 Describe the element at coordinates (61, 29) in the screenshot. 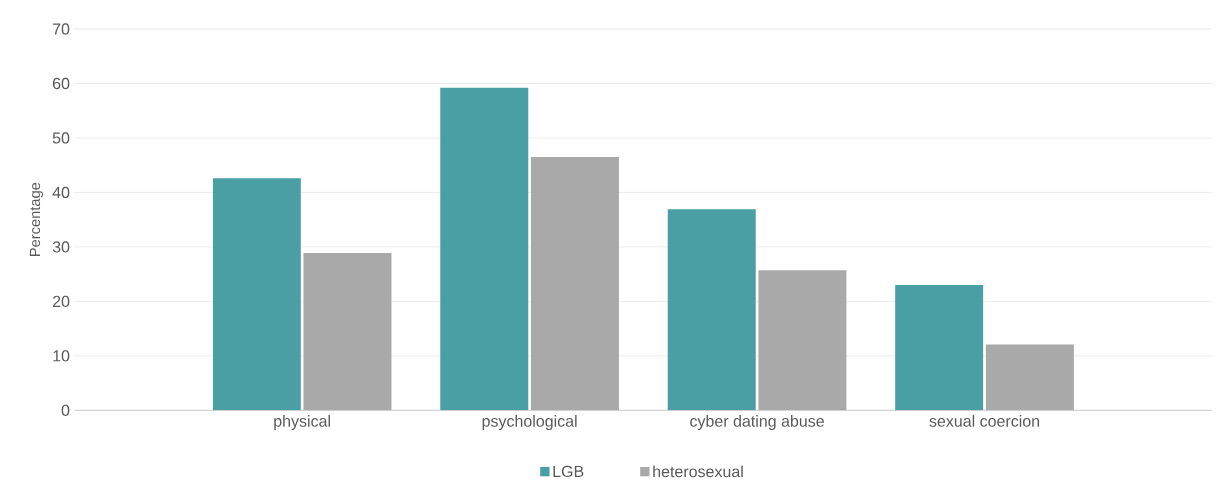

I see `y-tick-label: 70` at that location.